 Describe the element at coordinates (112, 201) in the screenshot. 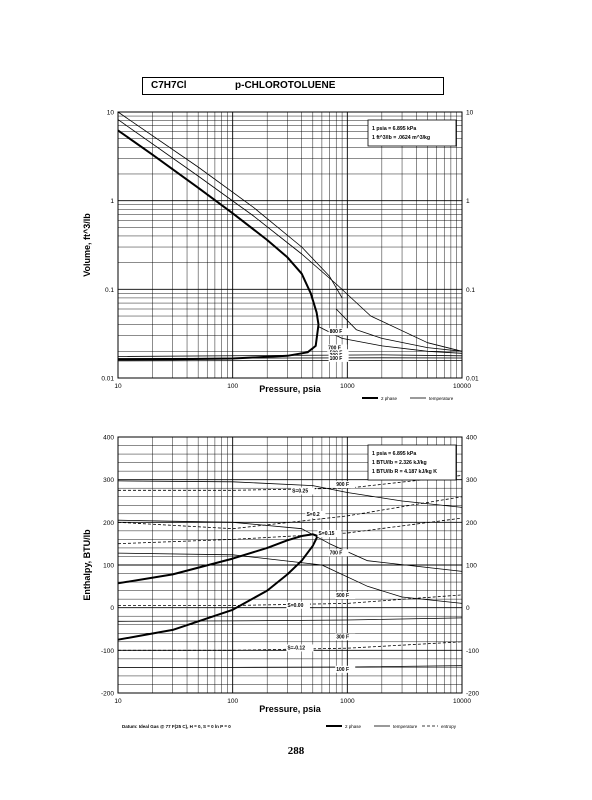

I see `y-tick-label: 1` at that location.